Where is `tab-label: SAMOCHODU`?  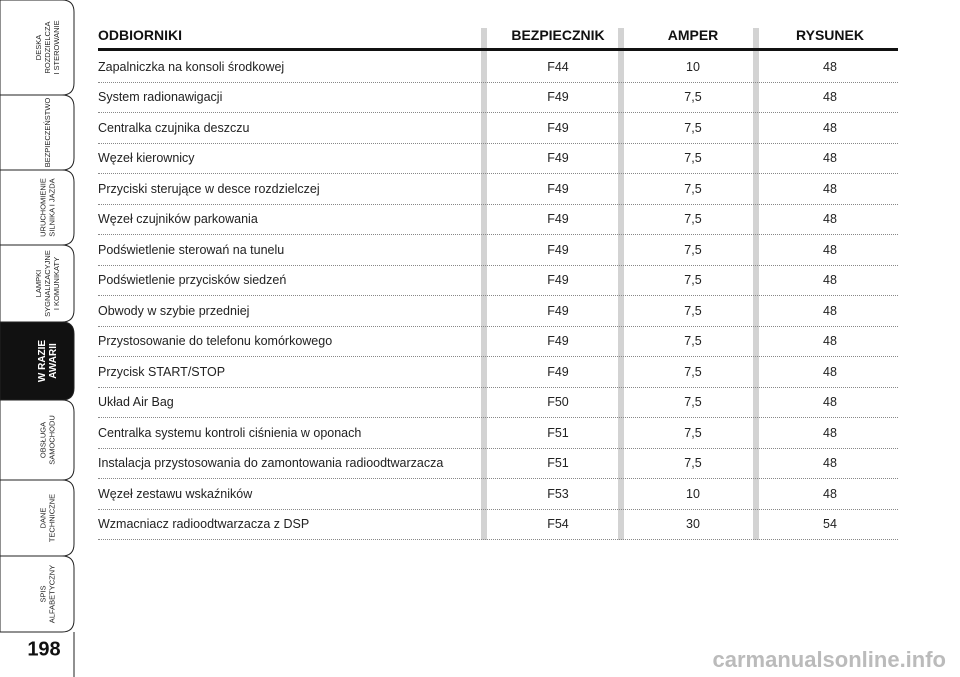 tab-label: SAMOCHODU is located at coordinates (51, 440).